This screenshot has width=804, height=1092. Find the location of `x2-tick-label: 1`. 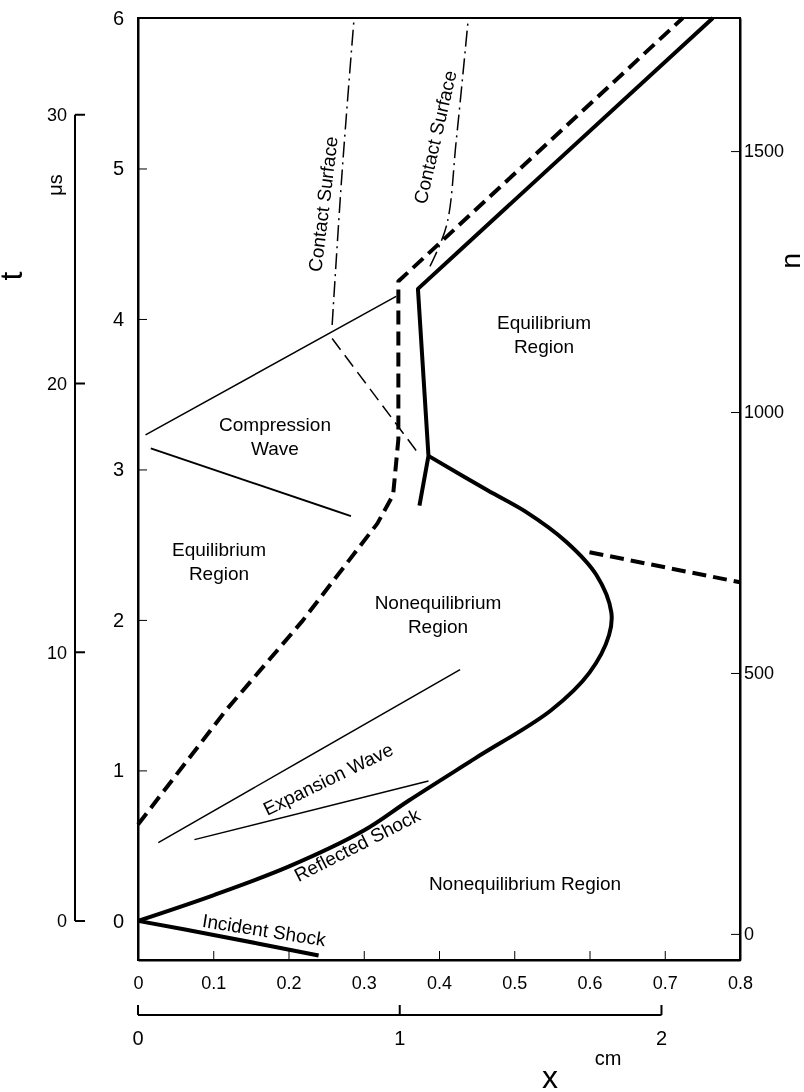

x2-tick-label: 1 is located at coordinates (400, 1038).